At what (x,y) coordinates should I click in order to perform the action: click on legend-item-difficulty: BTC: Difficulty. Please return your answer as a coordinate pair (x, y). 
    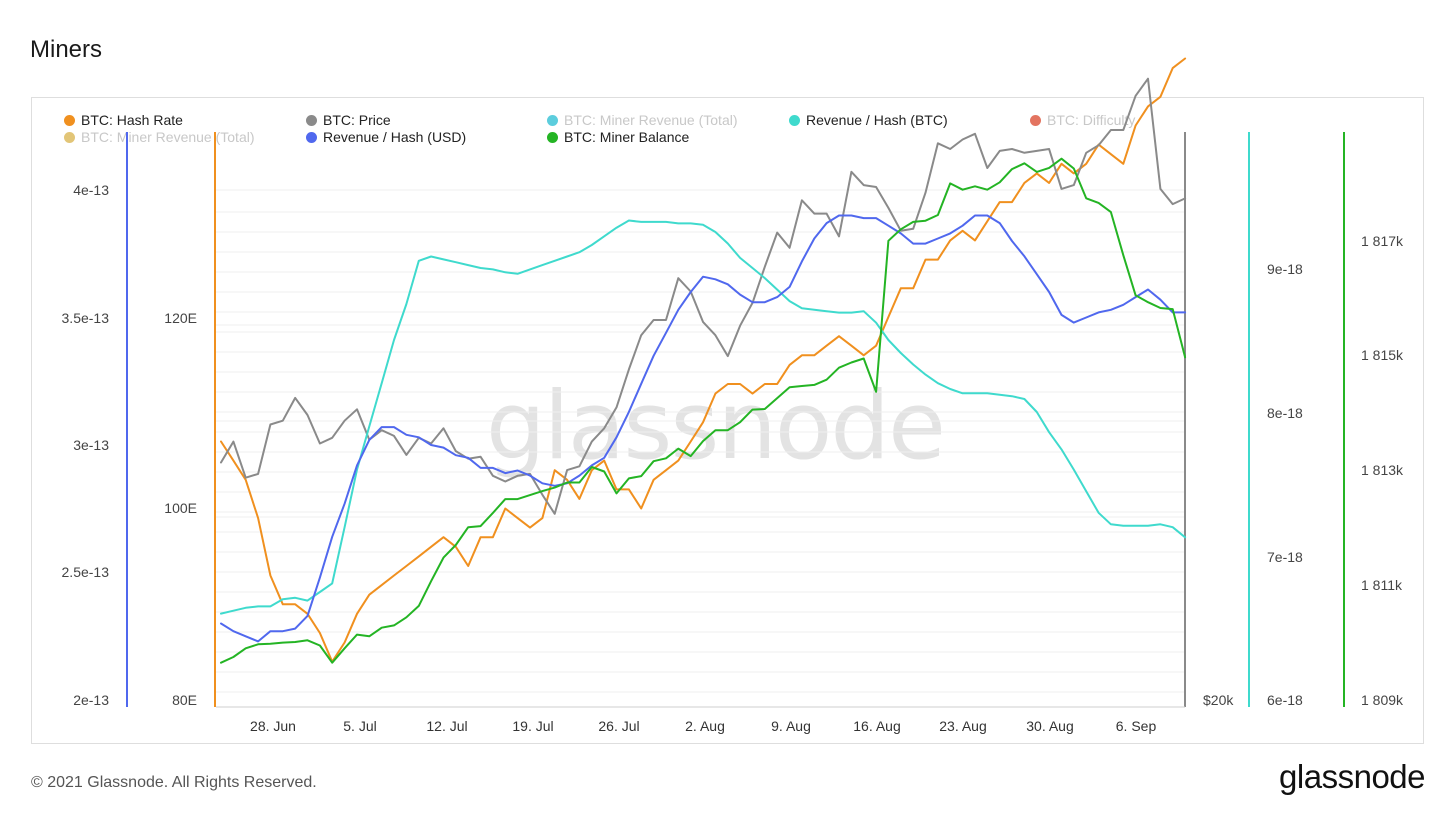
    Looking at the image, I should click on (1082, 120).